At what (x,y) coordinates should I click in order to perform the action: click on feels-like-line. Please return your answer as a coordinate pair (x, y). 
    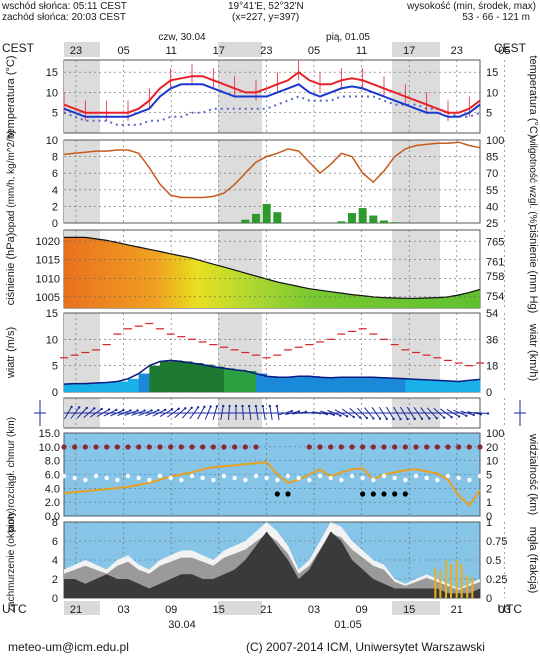
    Looking at the image, I should click on (272, 100).